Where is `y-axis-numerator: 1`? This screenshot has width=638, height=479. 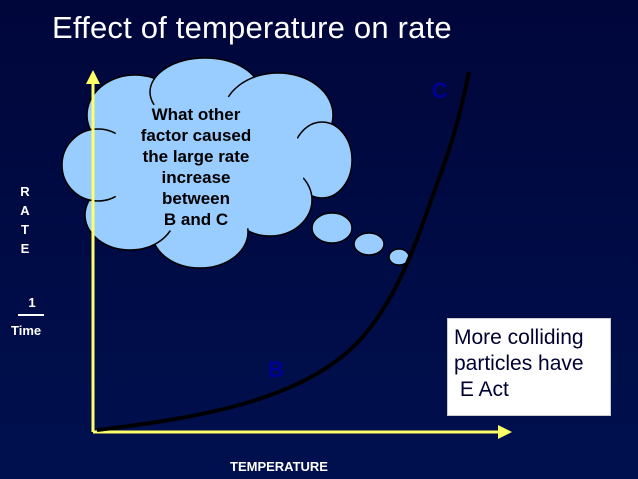
y-axis-numerator: 1 is located at coordinates (32, 302).